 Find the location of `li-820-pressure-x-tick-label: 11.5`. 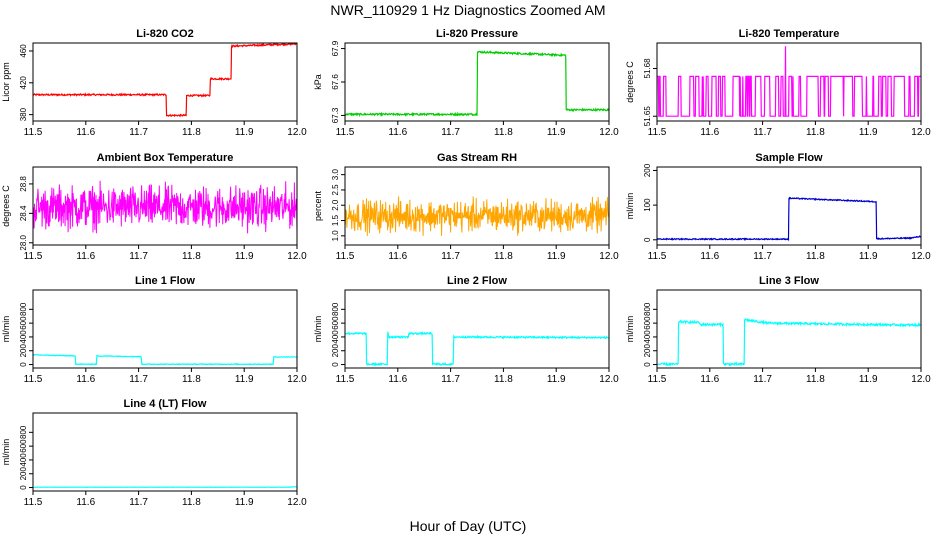

li-820-pressure-x-tick-label: 11.5 is located at coordinates (345, 132).